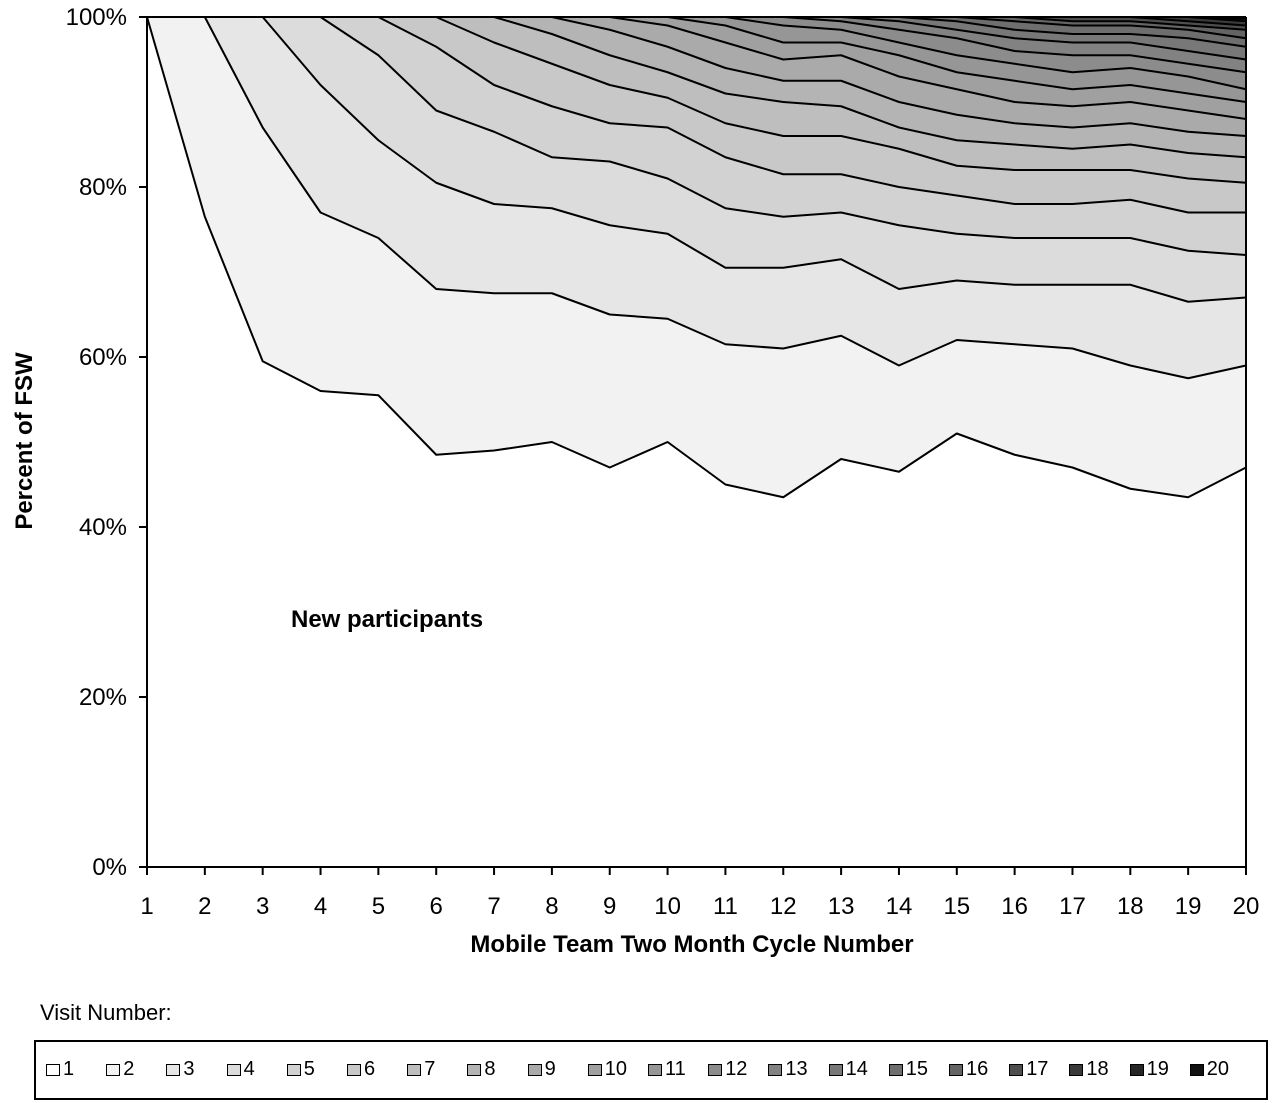 This screenshot has width=1273, height=1103. Describe the element at coordinates (899, 906) in the screenshot. I see `x-tick-label: 14` at that location.